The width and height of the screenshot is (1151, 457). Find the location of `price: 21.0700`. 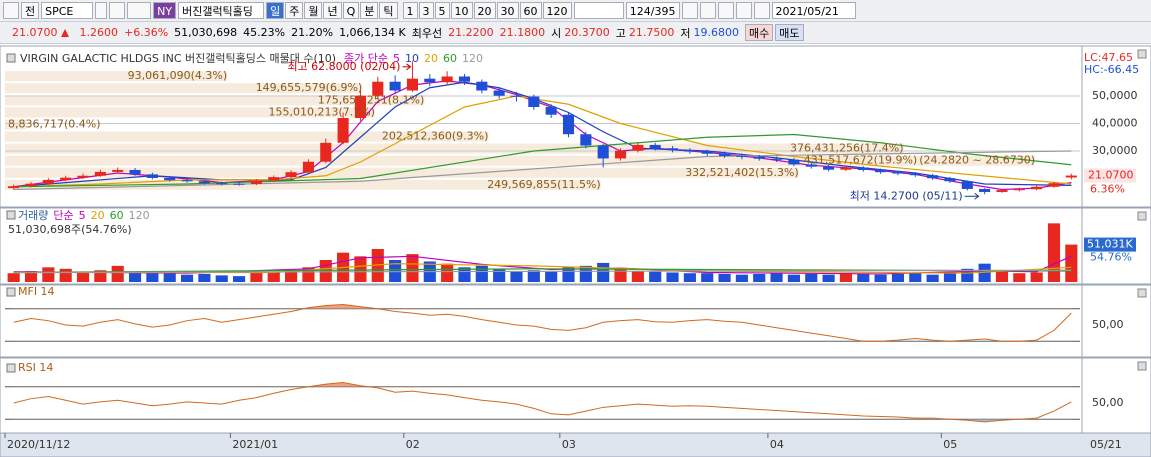

price: 21.0700 is located at coordinates (35, 32).